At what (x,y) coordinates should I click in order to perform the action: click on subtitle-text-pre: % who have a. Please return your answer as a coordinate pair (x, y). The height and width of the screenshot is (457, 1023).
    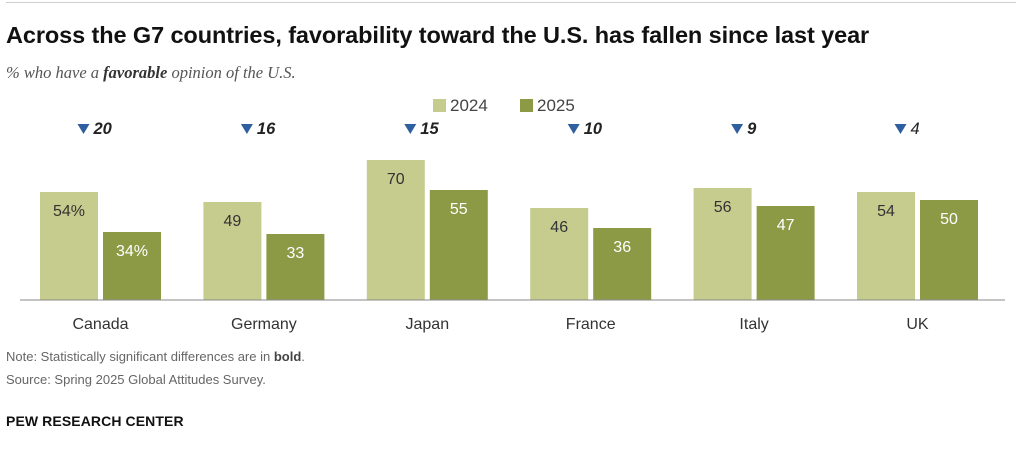
    Looking at the image, I should click on (55, 72).